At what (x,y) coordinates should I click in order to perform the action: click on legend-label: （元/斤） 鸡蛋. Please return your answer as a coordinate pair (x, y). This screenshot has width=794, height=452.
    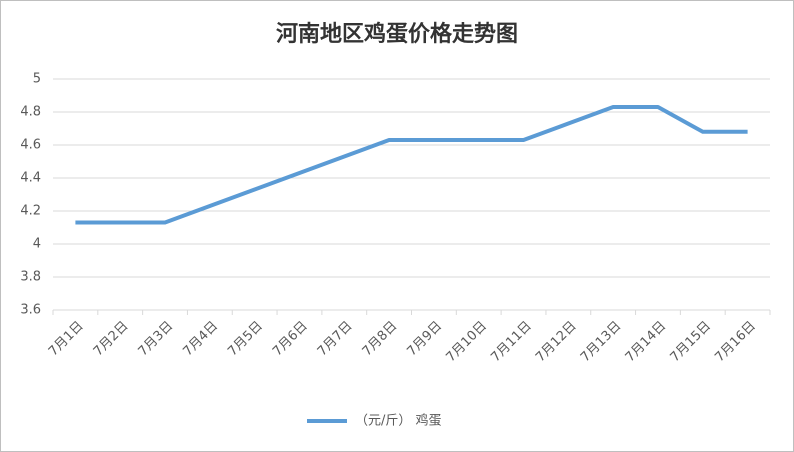
    Looking at the image, I should click on (398, 421).